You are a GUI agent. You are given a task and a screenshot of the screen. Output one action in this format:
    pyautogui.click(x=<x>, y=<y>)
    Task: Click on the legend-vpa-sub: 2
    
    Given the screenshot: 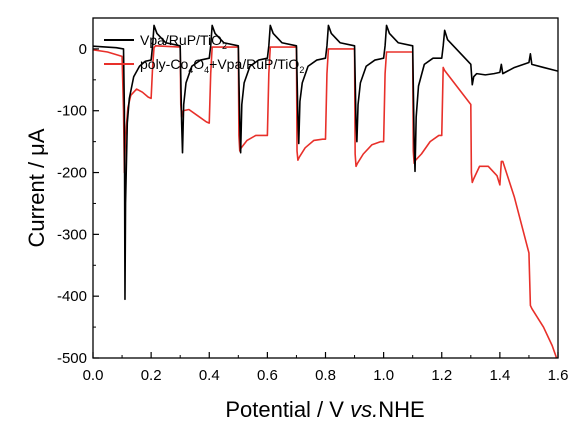 What is the action you would take?
    pyautogui.click(x=224, y=46)
    